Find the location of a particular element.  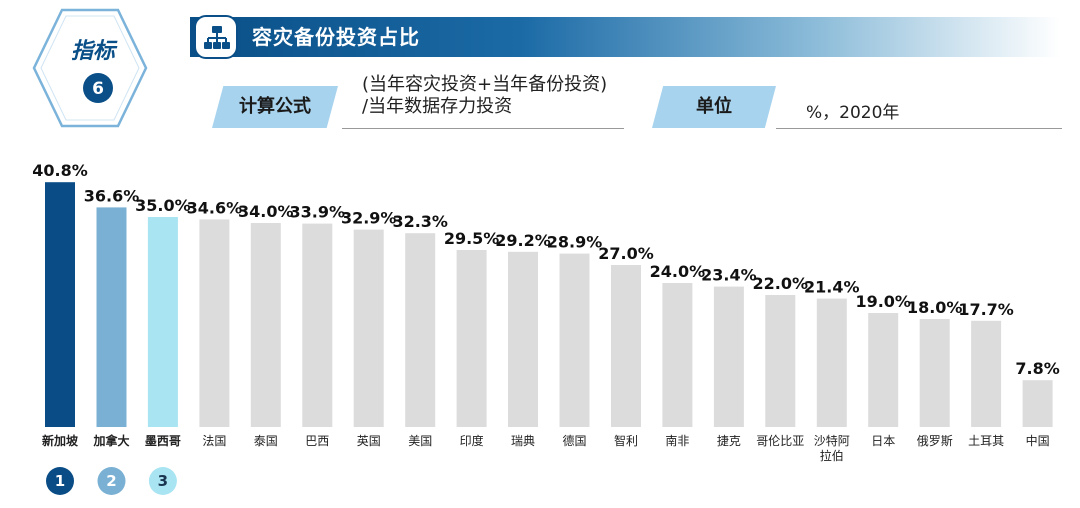

value-label-4: 34.0% is located at coordinates (266, 211).